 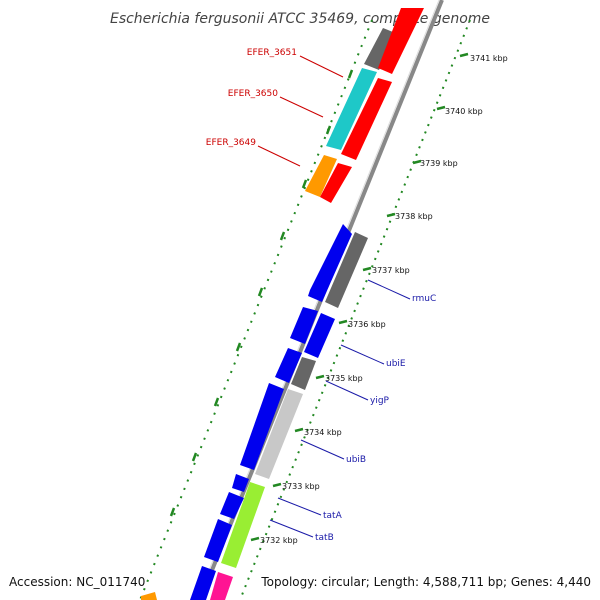 I want to click on feature-magenta, so click(x=221, y=586).